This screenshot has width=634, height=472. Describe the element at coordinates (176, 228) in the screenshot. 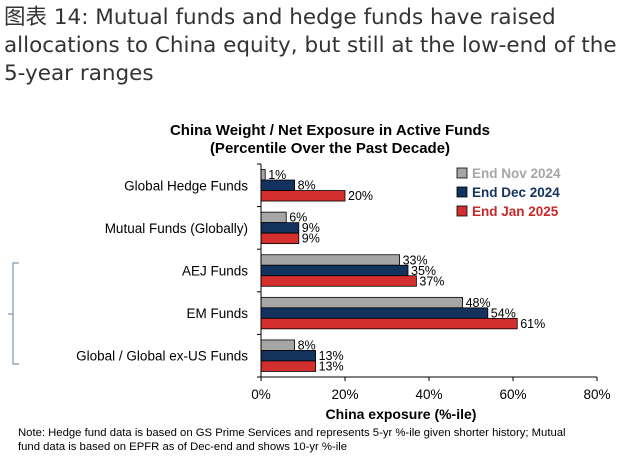

I see `y-tick-label-mutual-funds-globally: Mutual Funds (Globally)` at that location.